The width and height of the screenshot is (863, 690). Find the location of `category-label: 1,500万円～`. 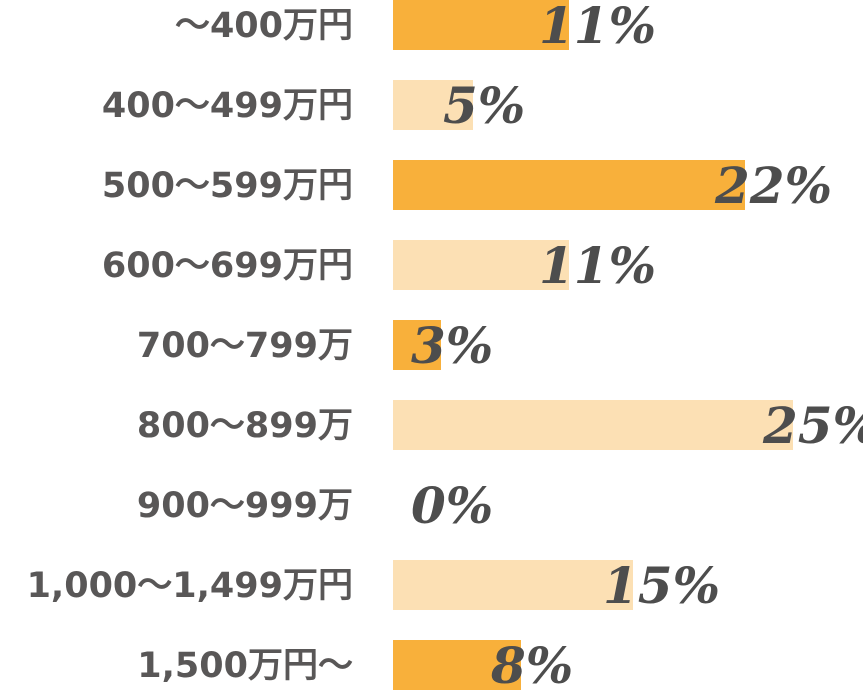

category-label: 1,500万円～ is located at coordinates (245, 666).